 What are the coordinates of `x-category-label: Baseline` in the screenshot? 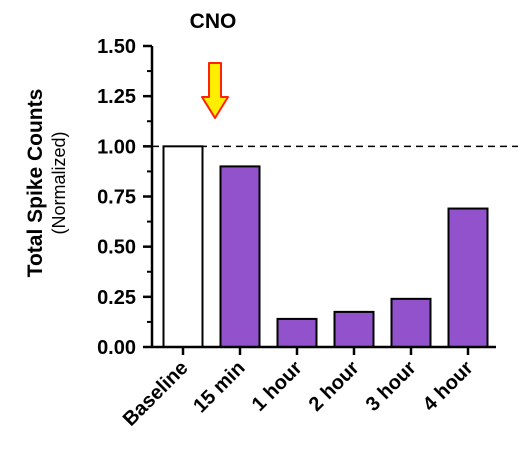 It's located at (156, 394).